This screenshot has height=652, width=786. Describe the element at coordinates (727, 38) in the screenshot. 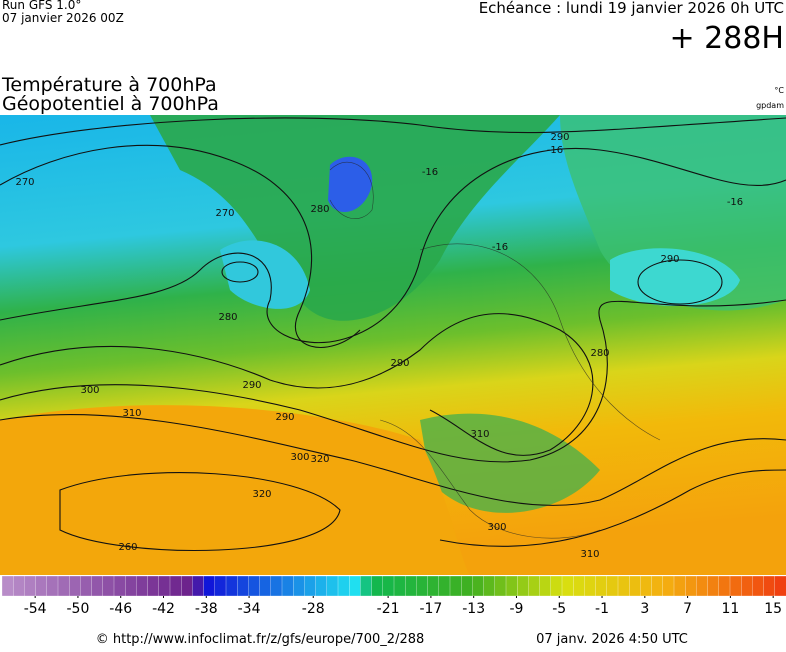

I see `lead-time: + 288H` at that location.